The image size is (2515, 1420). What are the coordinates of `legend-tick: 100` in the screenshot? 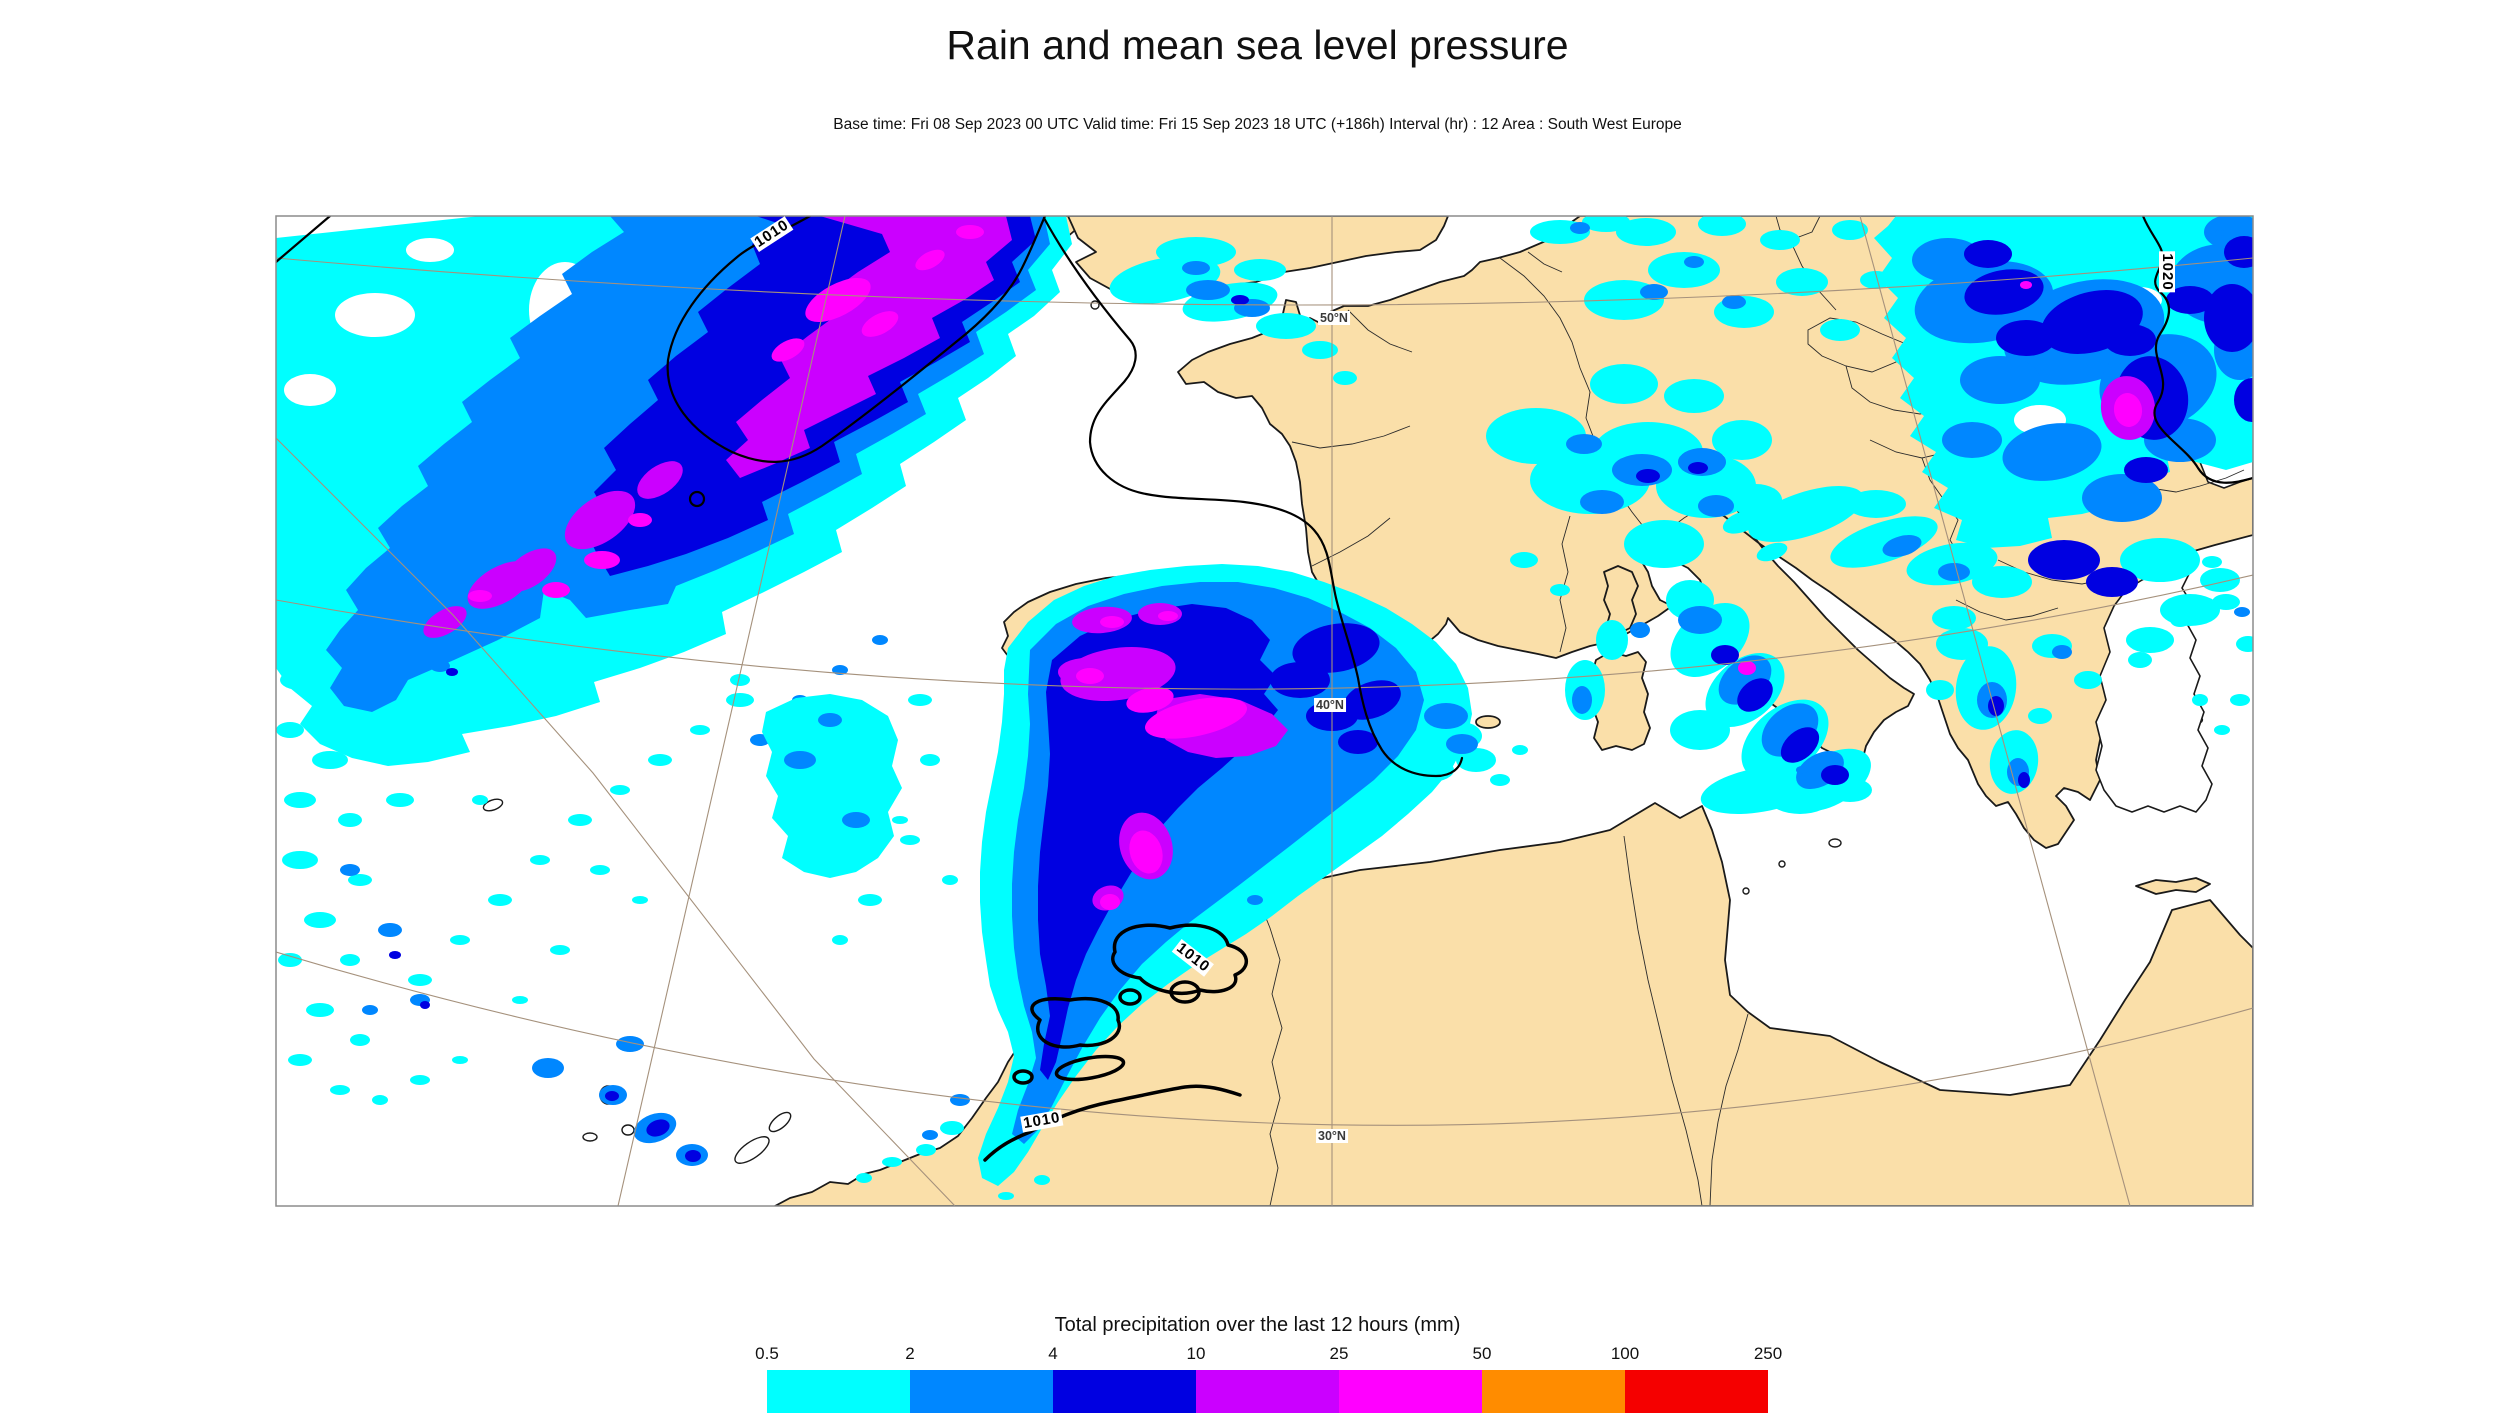 It's located at (1625, 1353).